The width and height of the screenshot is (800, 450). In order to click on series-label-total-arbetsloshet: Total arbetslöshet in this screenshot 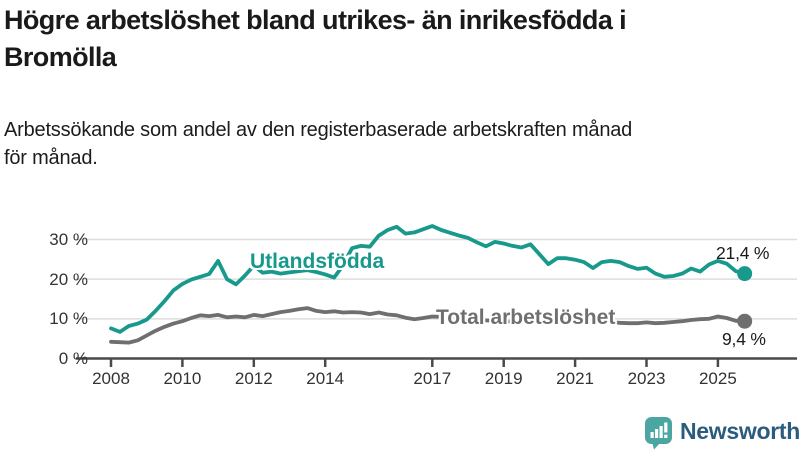, I will do `click(526, 317)`.